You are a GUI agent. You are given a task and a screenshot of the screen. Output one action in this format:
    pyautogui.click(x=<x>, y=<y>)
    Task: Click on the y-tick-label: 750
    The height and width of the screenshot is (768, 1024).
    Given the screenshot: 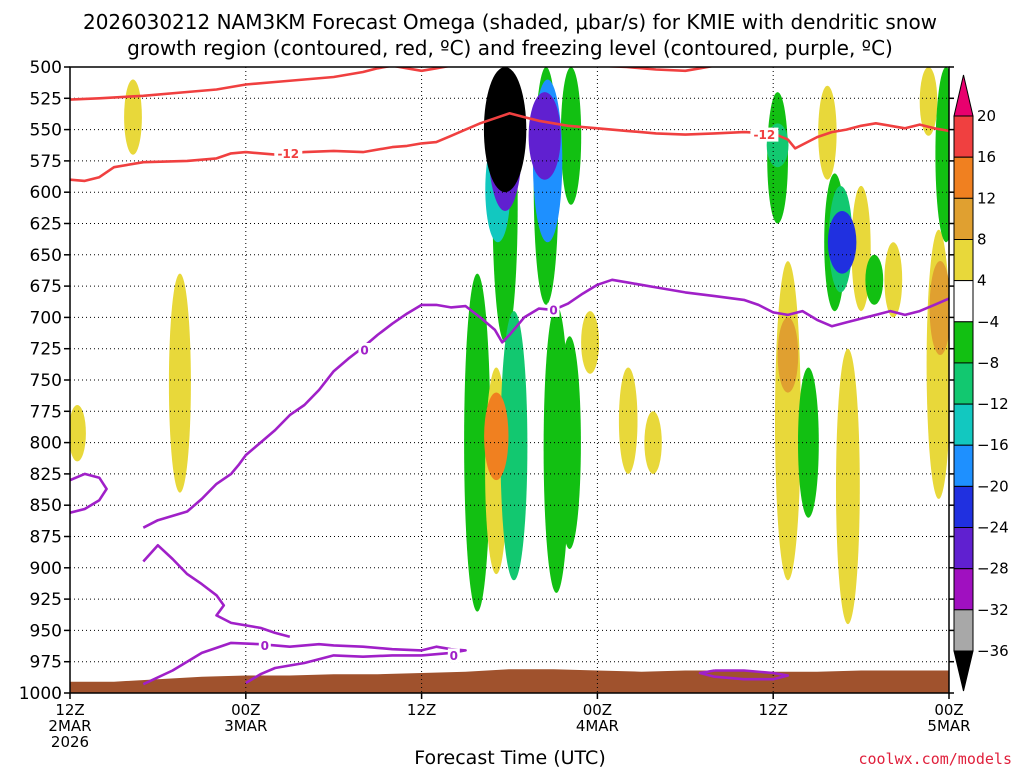 What is the action you would take?
    pyautogui.click(x=46, y=381)
    